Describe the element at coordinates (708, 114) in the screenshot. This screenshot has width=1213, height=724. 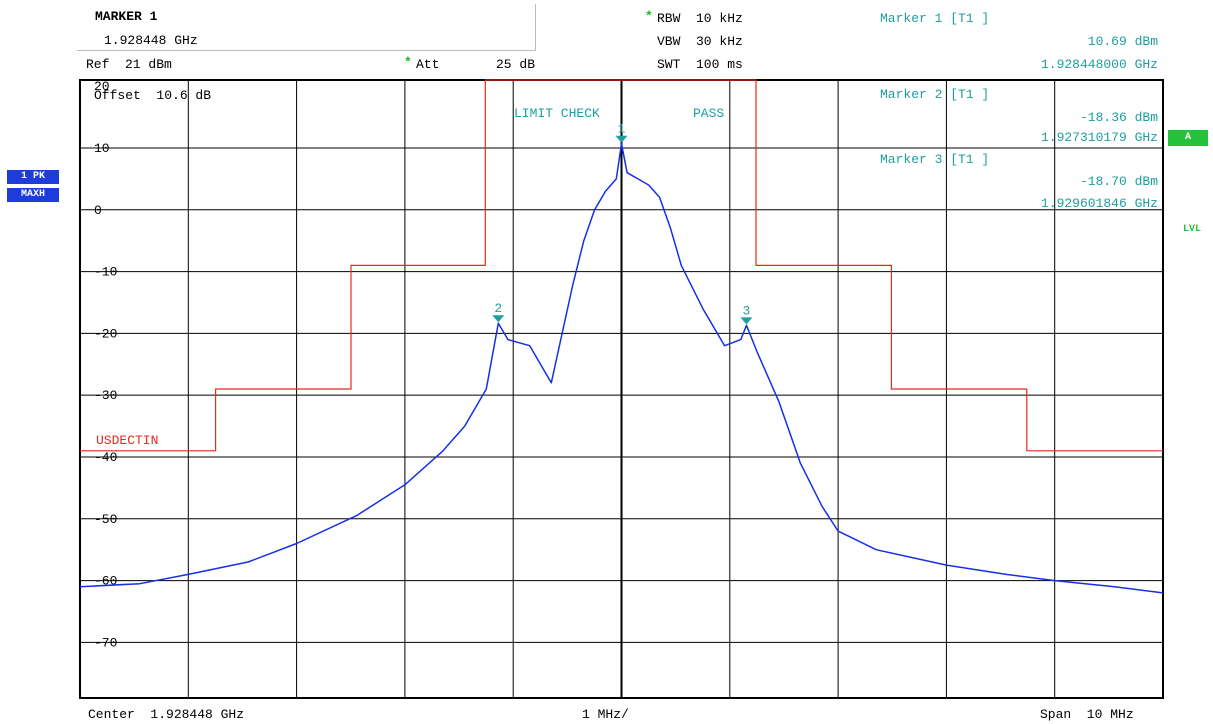
I see `limit-check-result: PASS` at that location.